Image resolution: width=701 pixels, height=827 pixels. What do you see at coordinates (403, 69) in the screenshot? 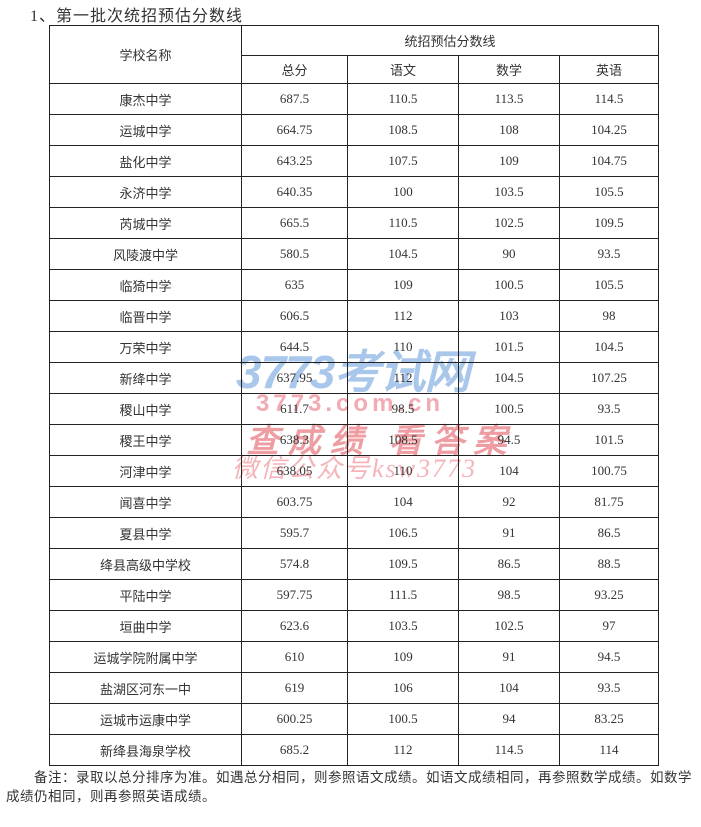
I see `column-header-chinese: 语文` at bounding box center [403, 69].